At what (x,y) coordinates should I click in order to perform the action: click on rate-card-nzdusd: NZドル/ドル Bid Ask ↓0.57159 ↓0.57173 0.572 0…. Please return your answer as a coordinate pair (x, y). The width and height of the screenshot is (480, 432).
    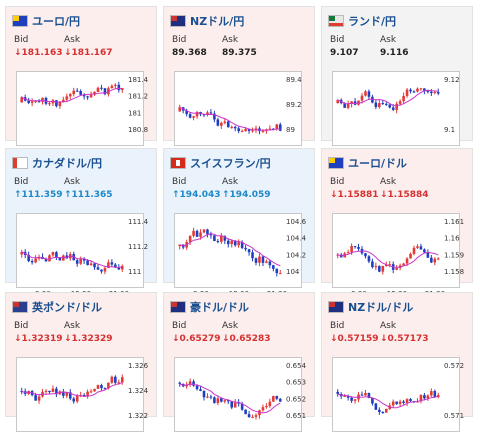
    Looking at the image, I should click on (397, 362).